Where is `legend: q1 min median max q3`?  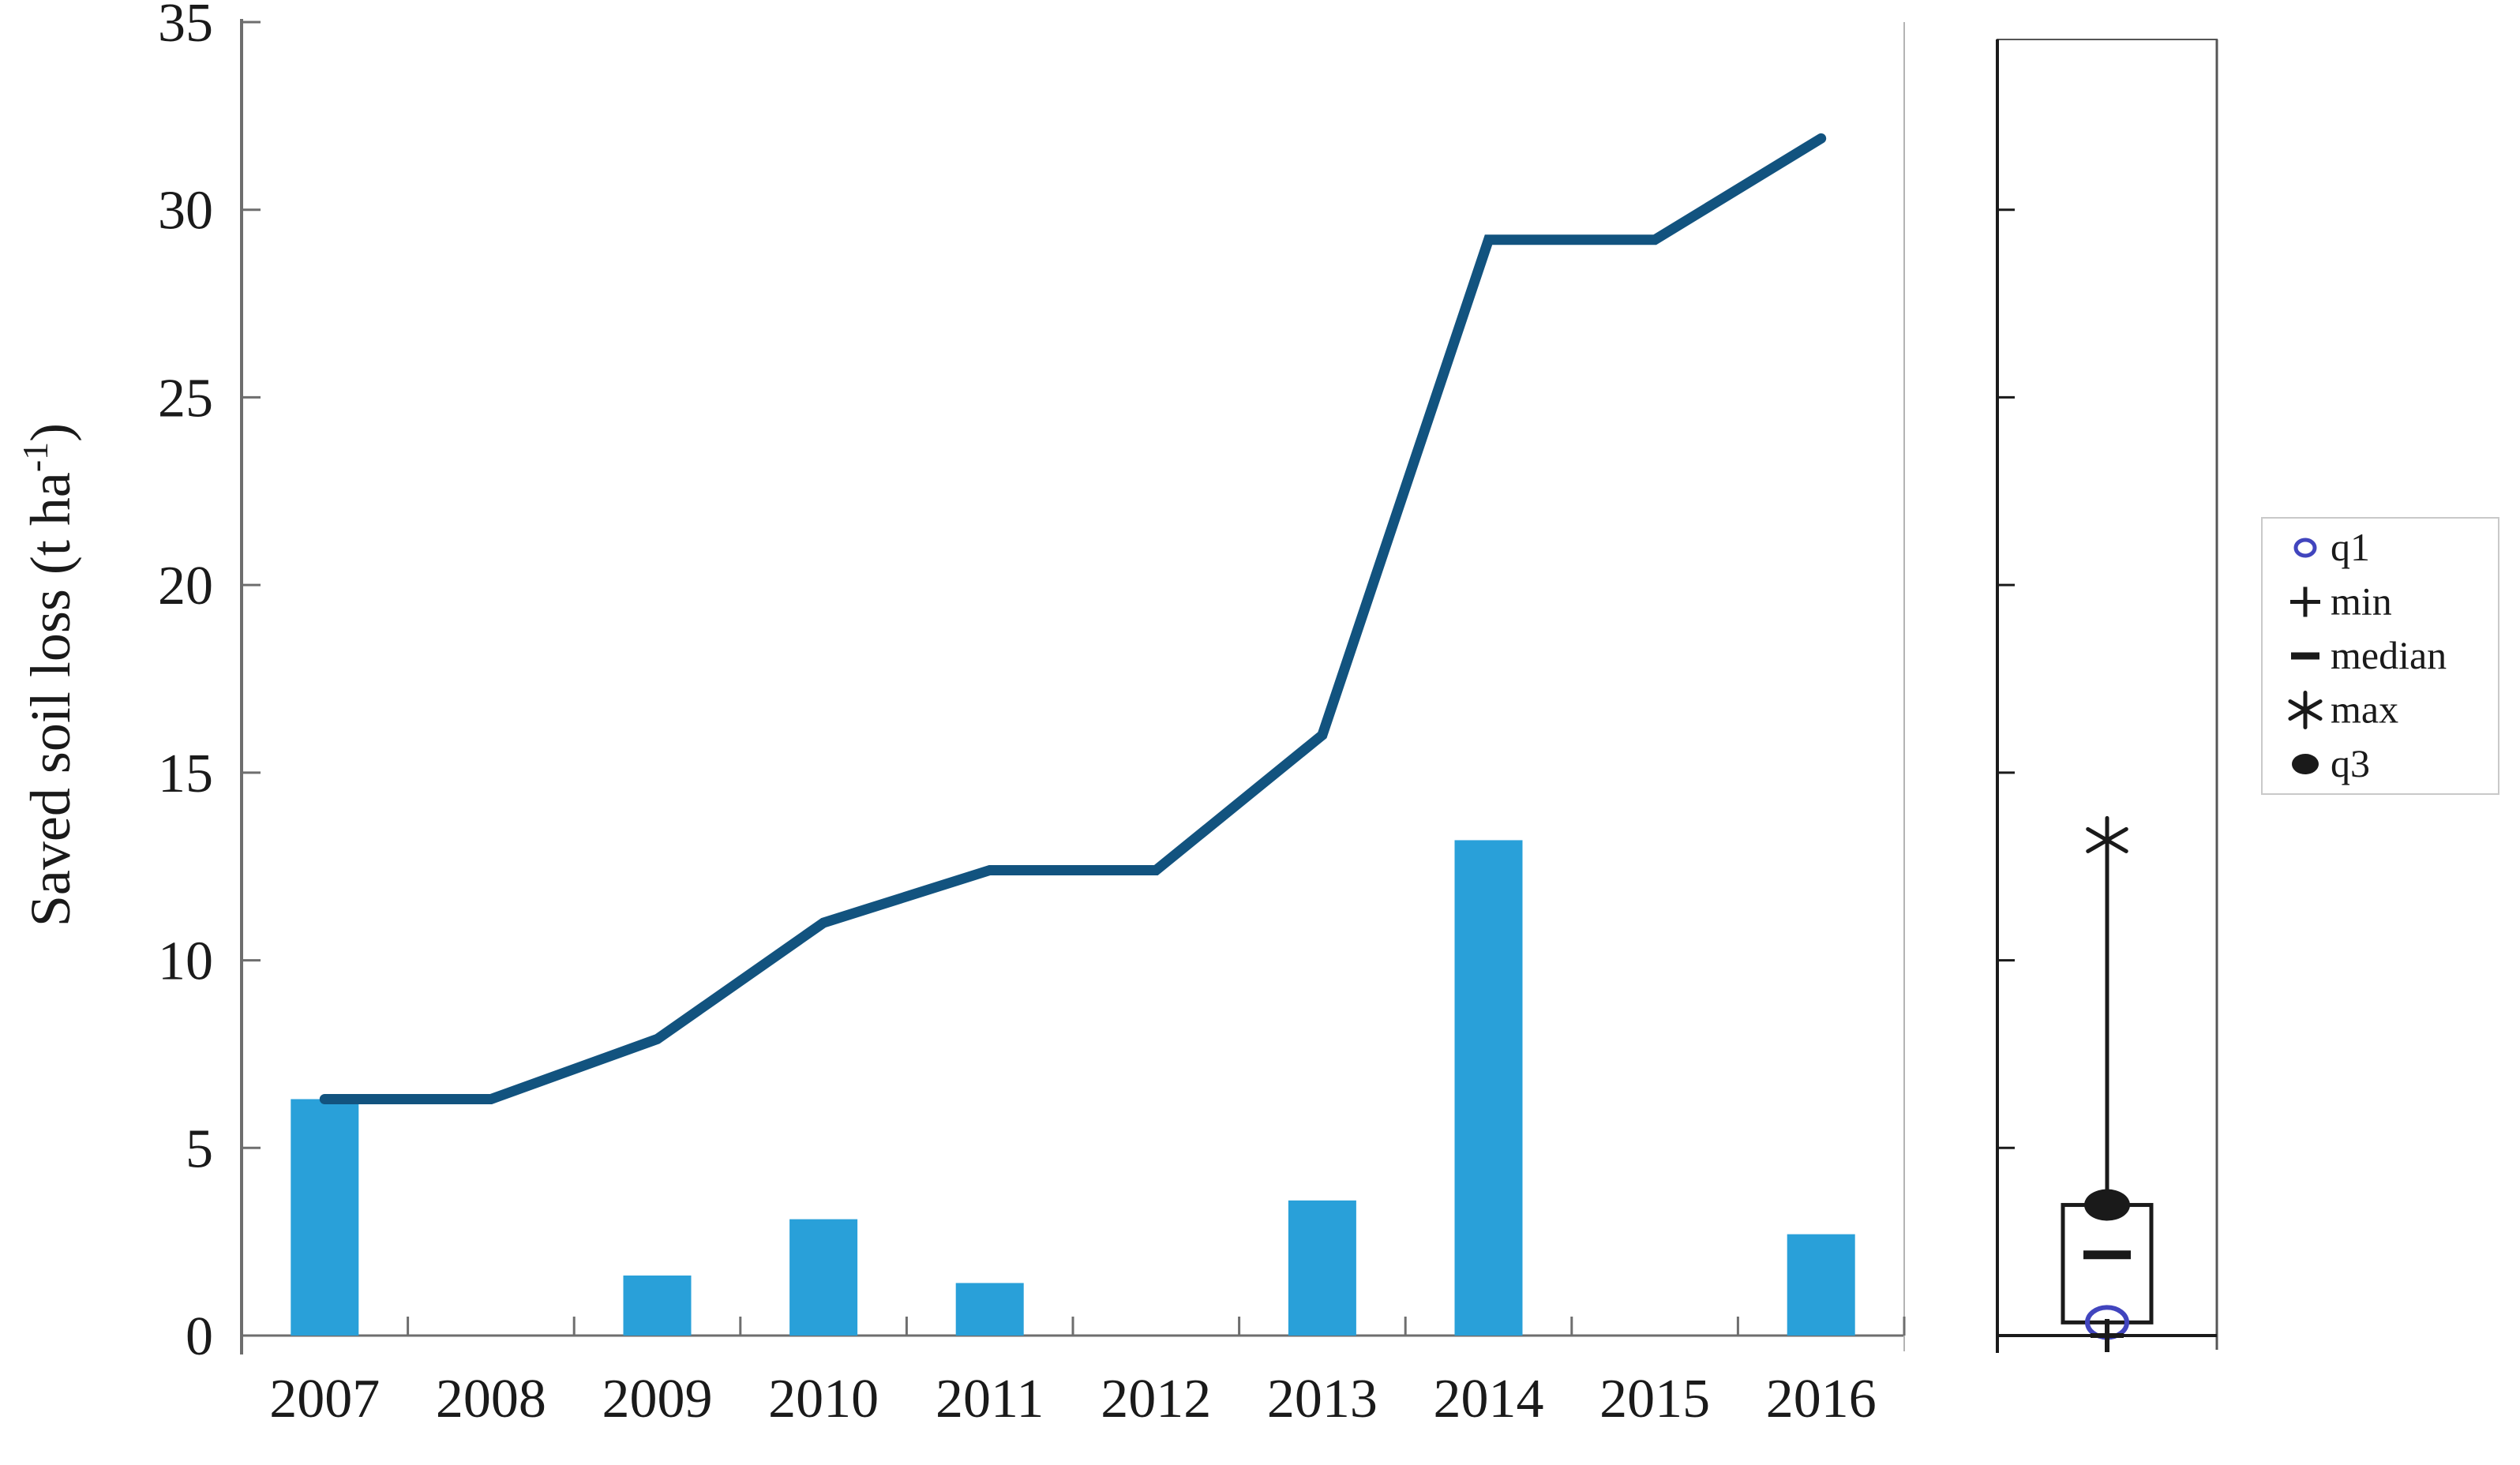
legend: q1 min median max q3 is located at coordinates (2380, 656).